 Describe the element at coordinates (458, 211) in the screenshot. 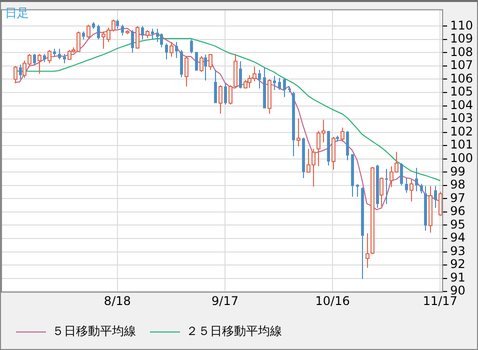

I see `y-tick-label: 96` at that location.